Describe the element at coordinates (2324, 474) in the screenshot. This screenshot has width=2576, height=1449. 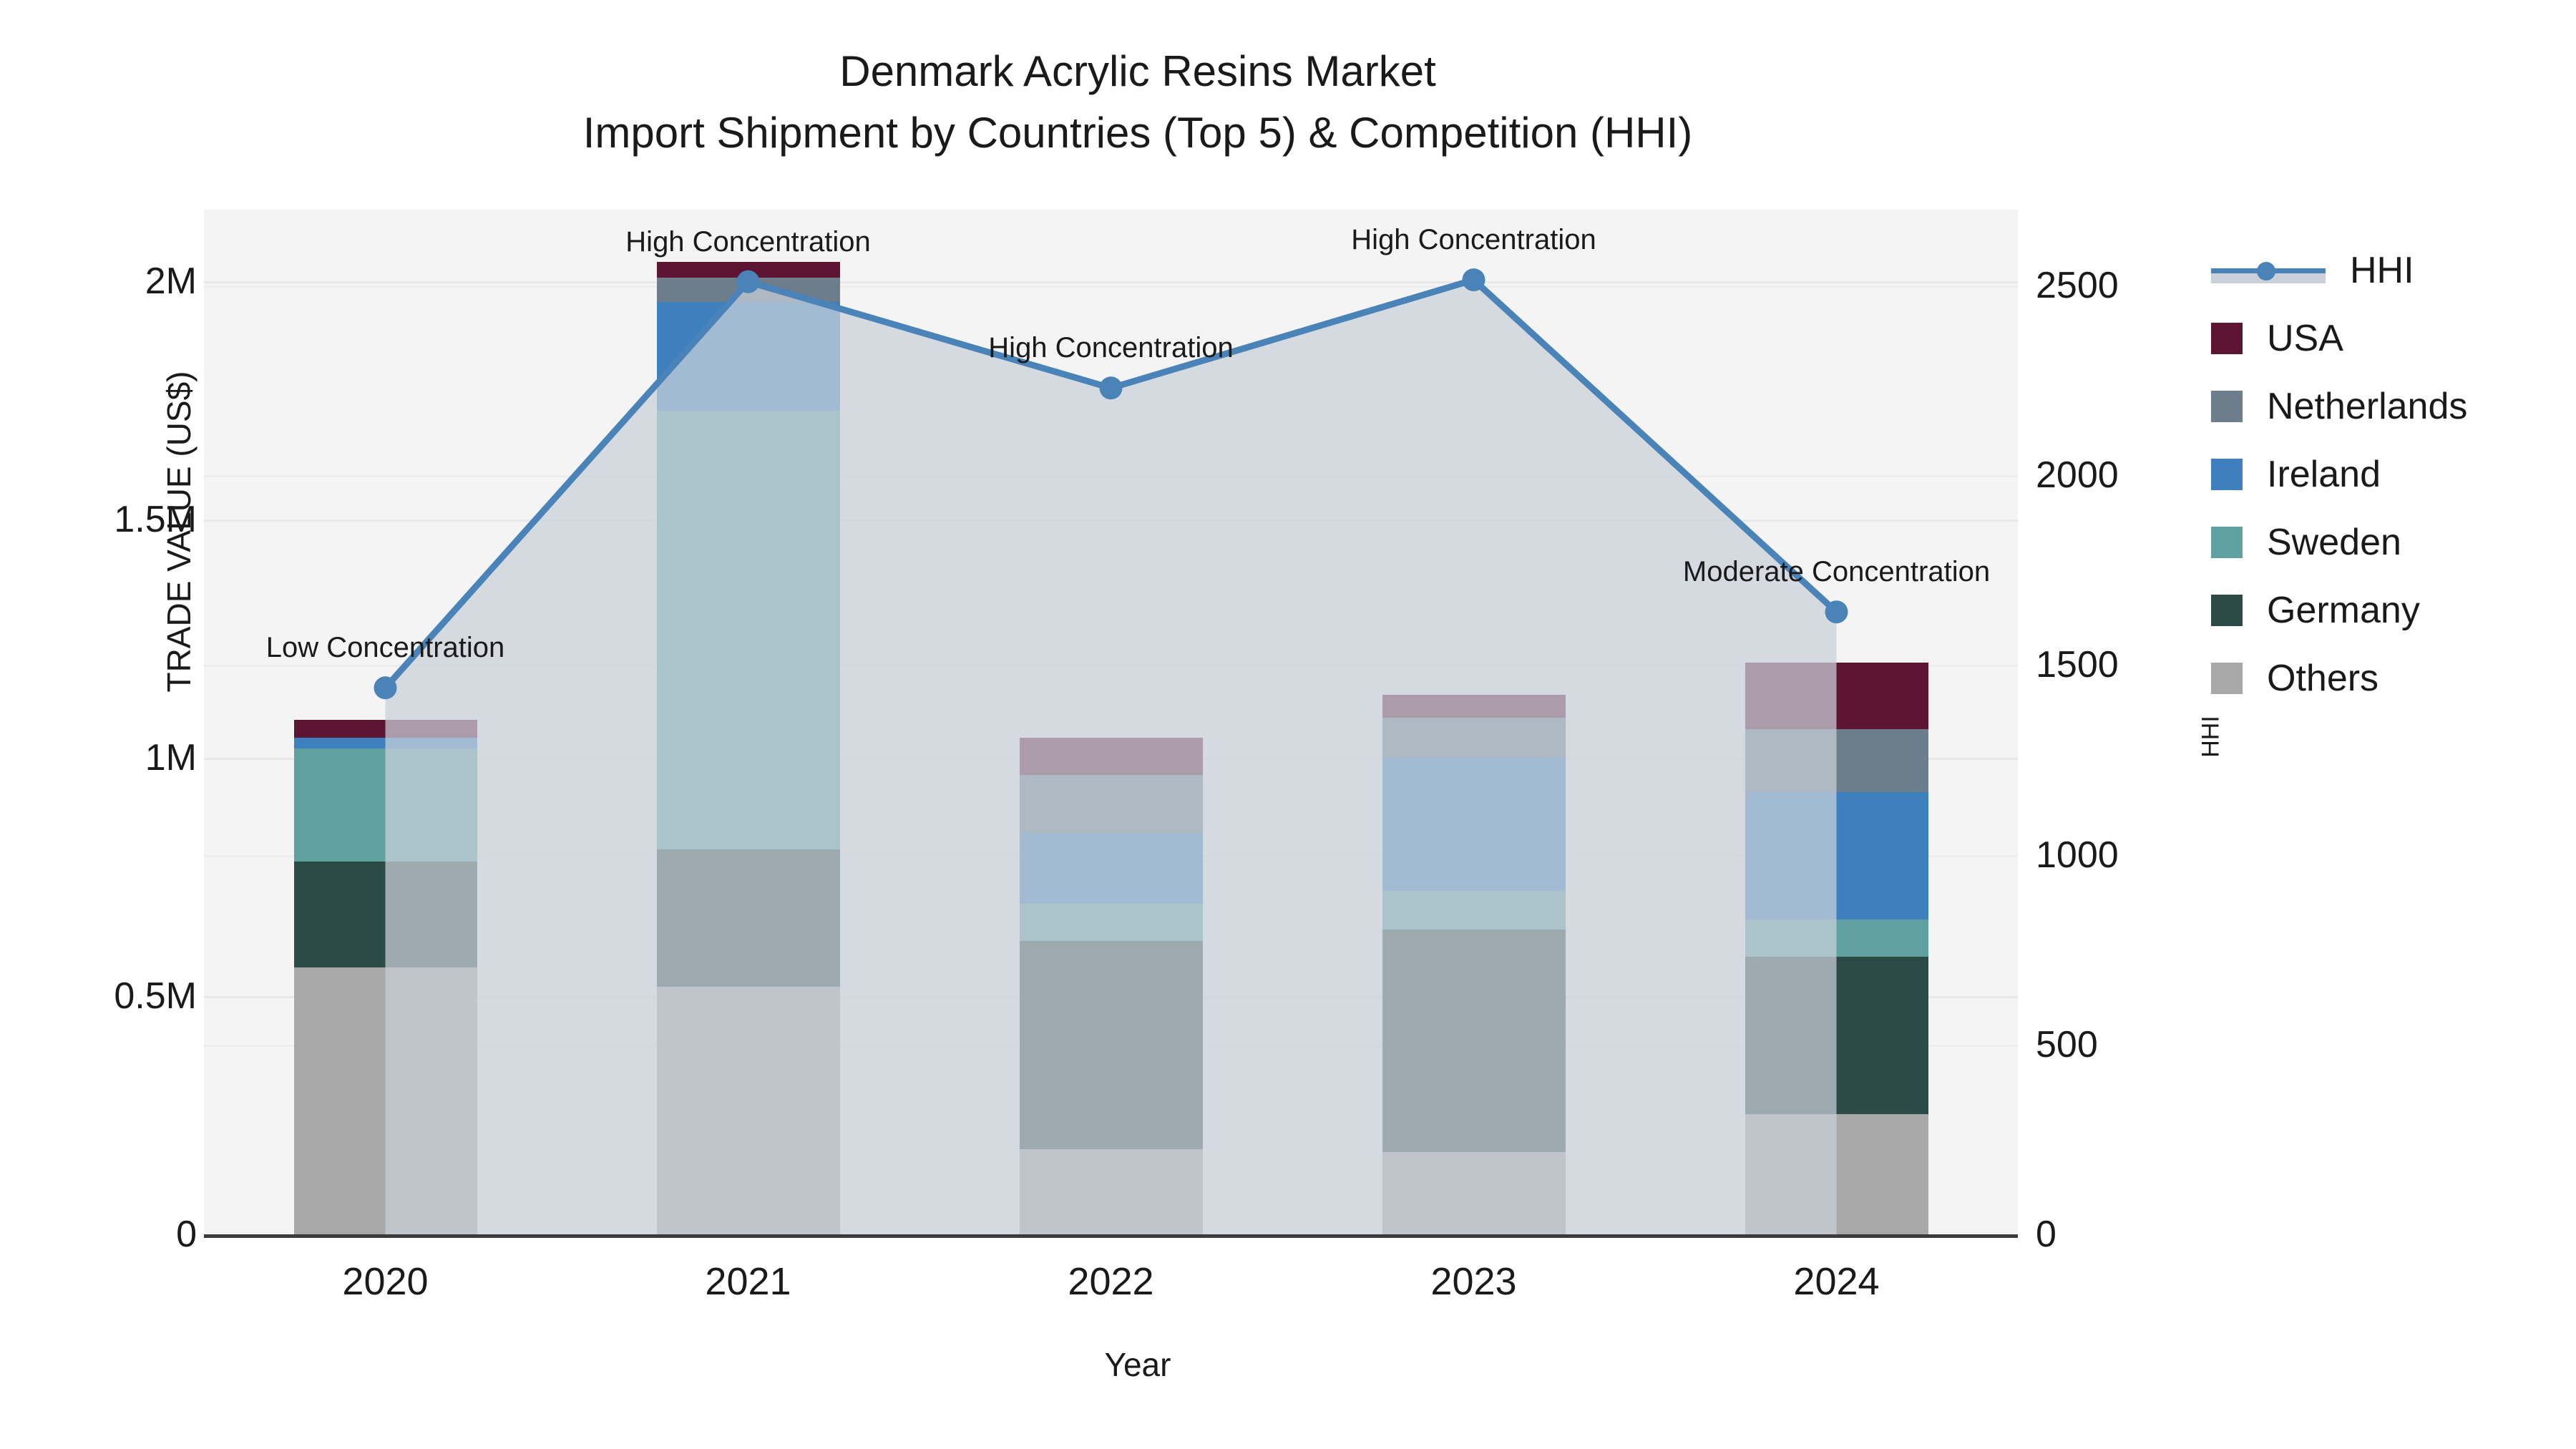
I see `legend-label: Ireland` at that location.